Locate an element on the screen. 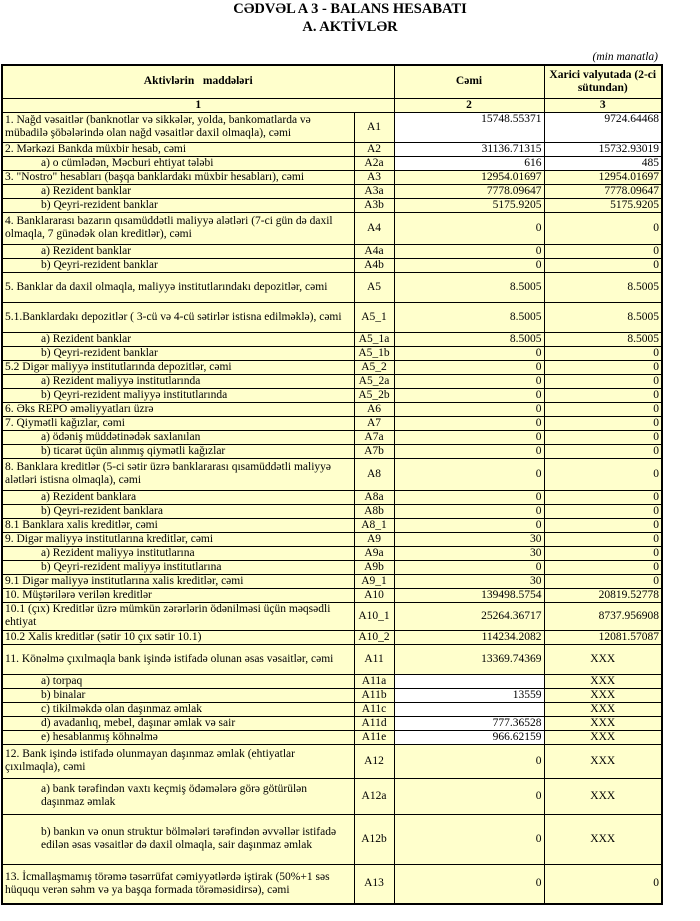 This screenshot has width=700, height=921. row-code: A8_1 is located at coordinates (374, 525).